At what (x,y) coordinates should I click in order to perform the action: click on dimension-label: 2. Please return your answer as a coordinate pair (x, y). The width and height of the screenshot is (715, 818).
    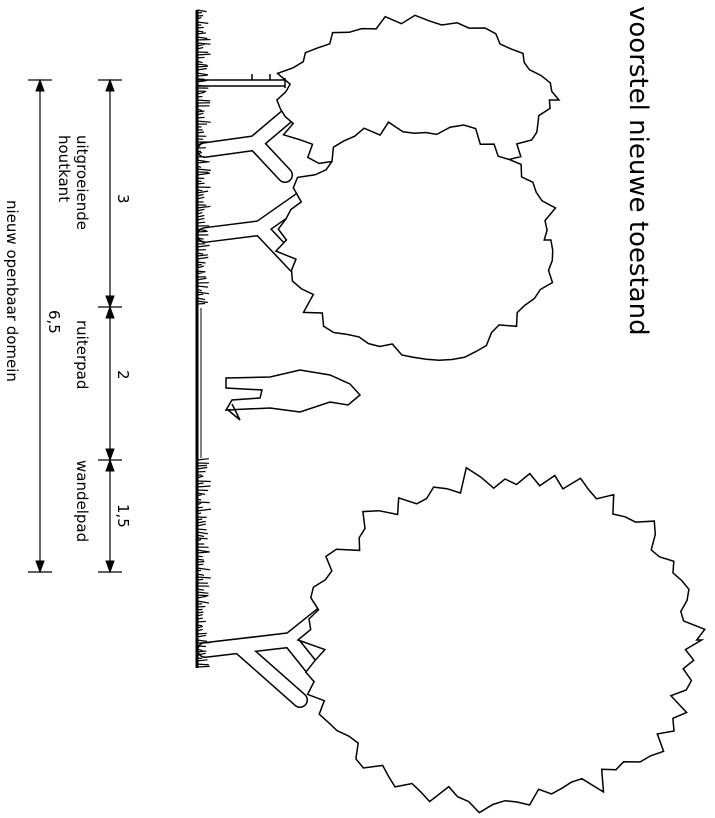
    Looking at the image, I should click on (123, 375).